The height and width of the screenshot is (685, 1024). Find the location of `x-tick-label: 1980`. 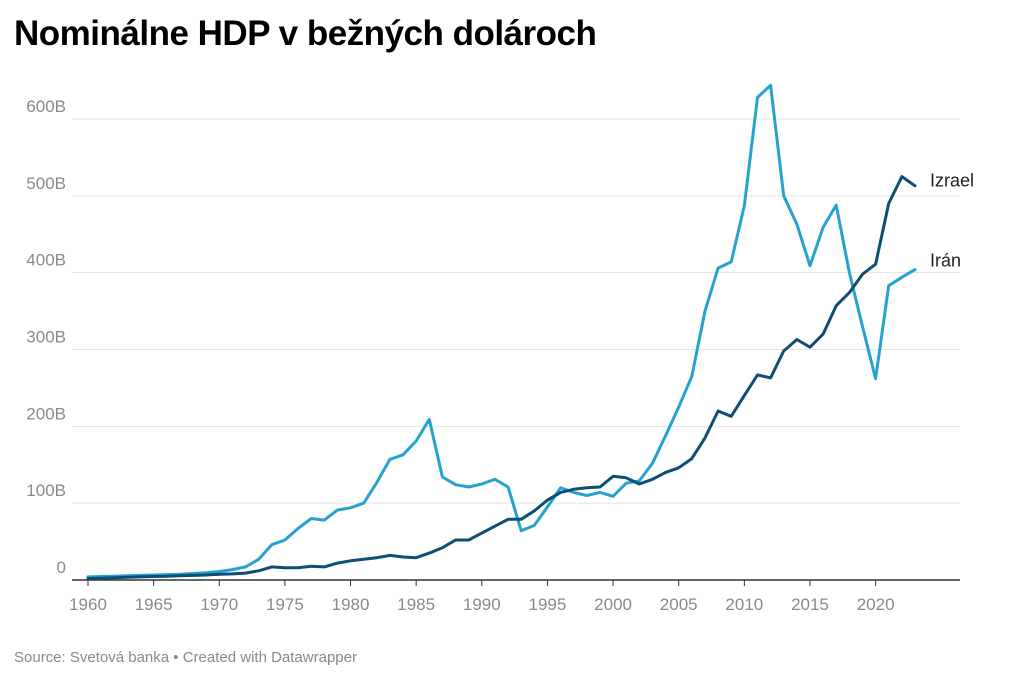

x-tick-label: 1980 is located at coordinates (351, 604).